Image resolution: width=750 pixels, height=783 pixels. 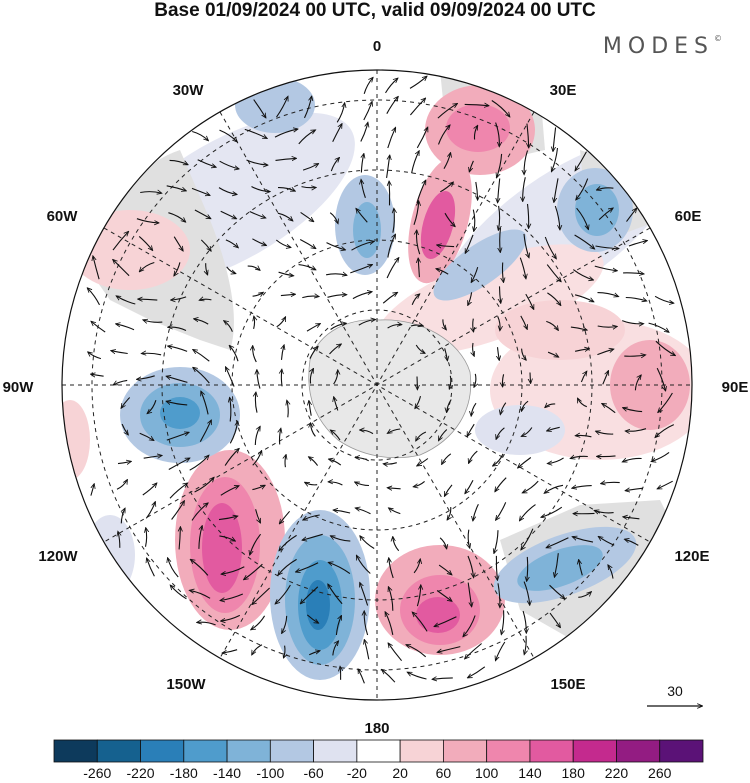 I want to click on colorbar-swatch, so click(x=681, y=751).